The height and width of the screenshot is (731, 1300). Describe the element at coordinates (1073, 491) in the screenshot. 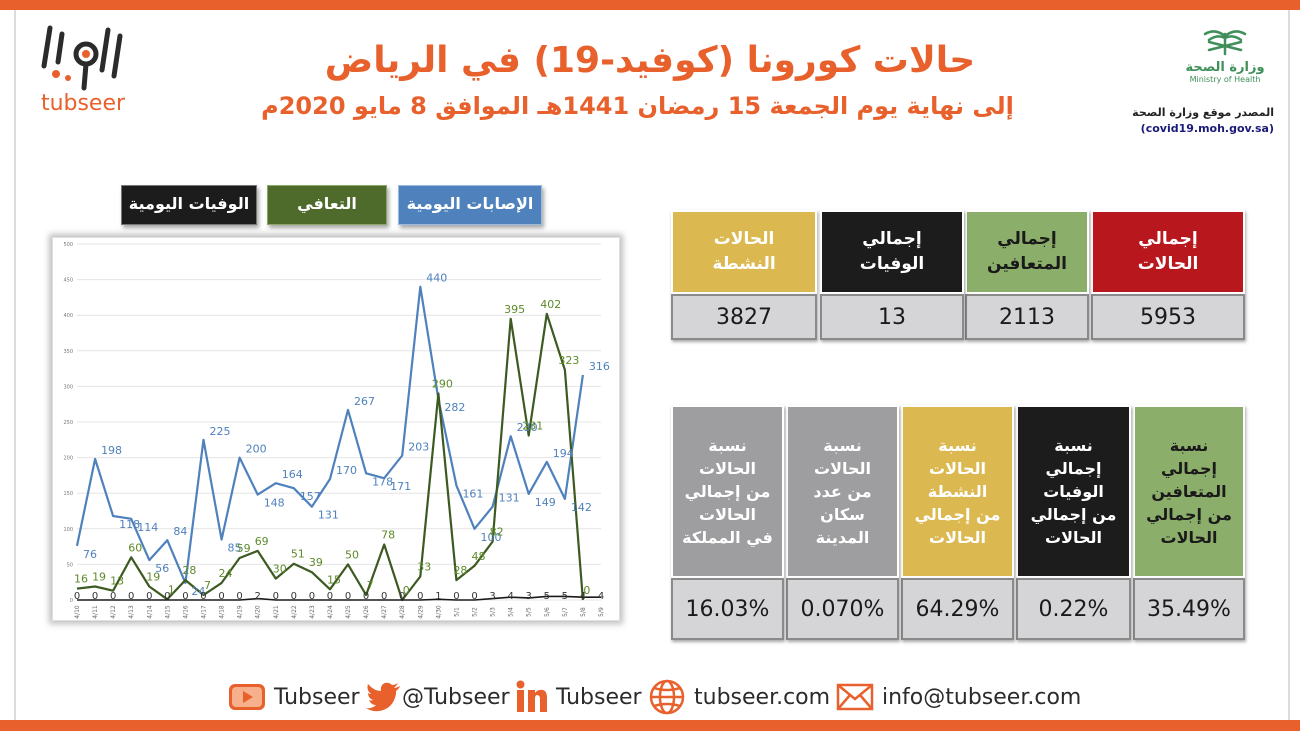

I see `ratios-header-1: نسبة إجمالي الوفيات من إجمالي الحالات` at that location.